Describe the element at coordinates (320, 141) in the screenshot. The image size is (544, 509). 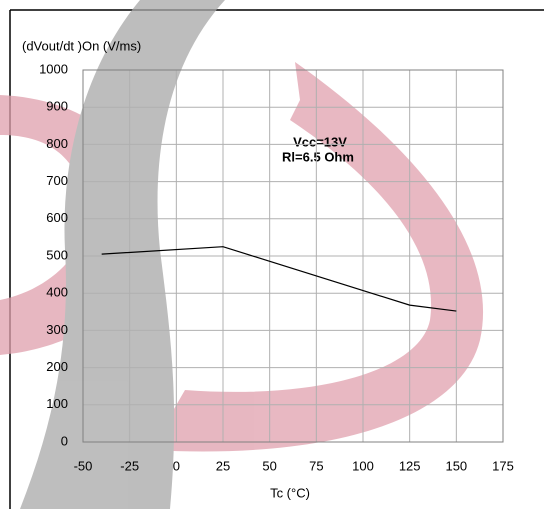
I see `annotation: Vcc=13V` at that location.